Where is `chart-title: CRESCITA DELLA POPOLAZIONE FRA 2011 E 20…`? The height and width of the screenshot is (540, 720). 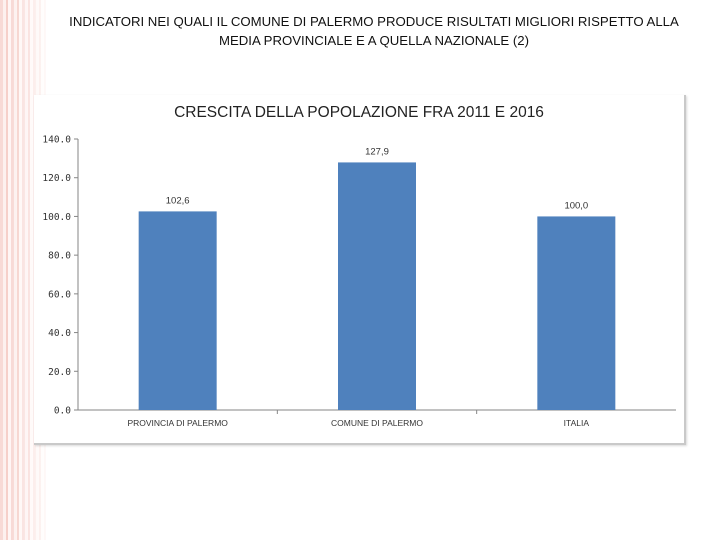 chart-title: CRESCITA DELLA POPOLAZIONE FRA 2011 E 20… is located at coordinates (359, 112).